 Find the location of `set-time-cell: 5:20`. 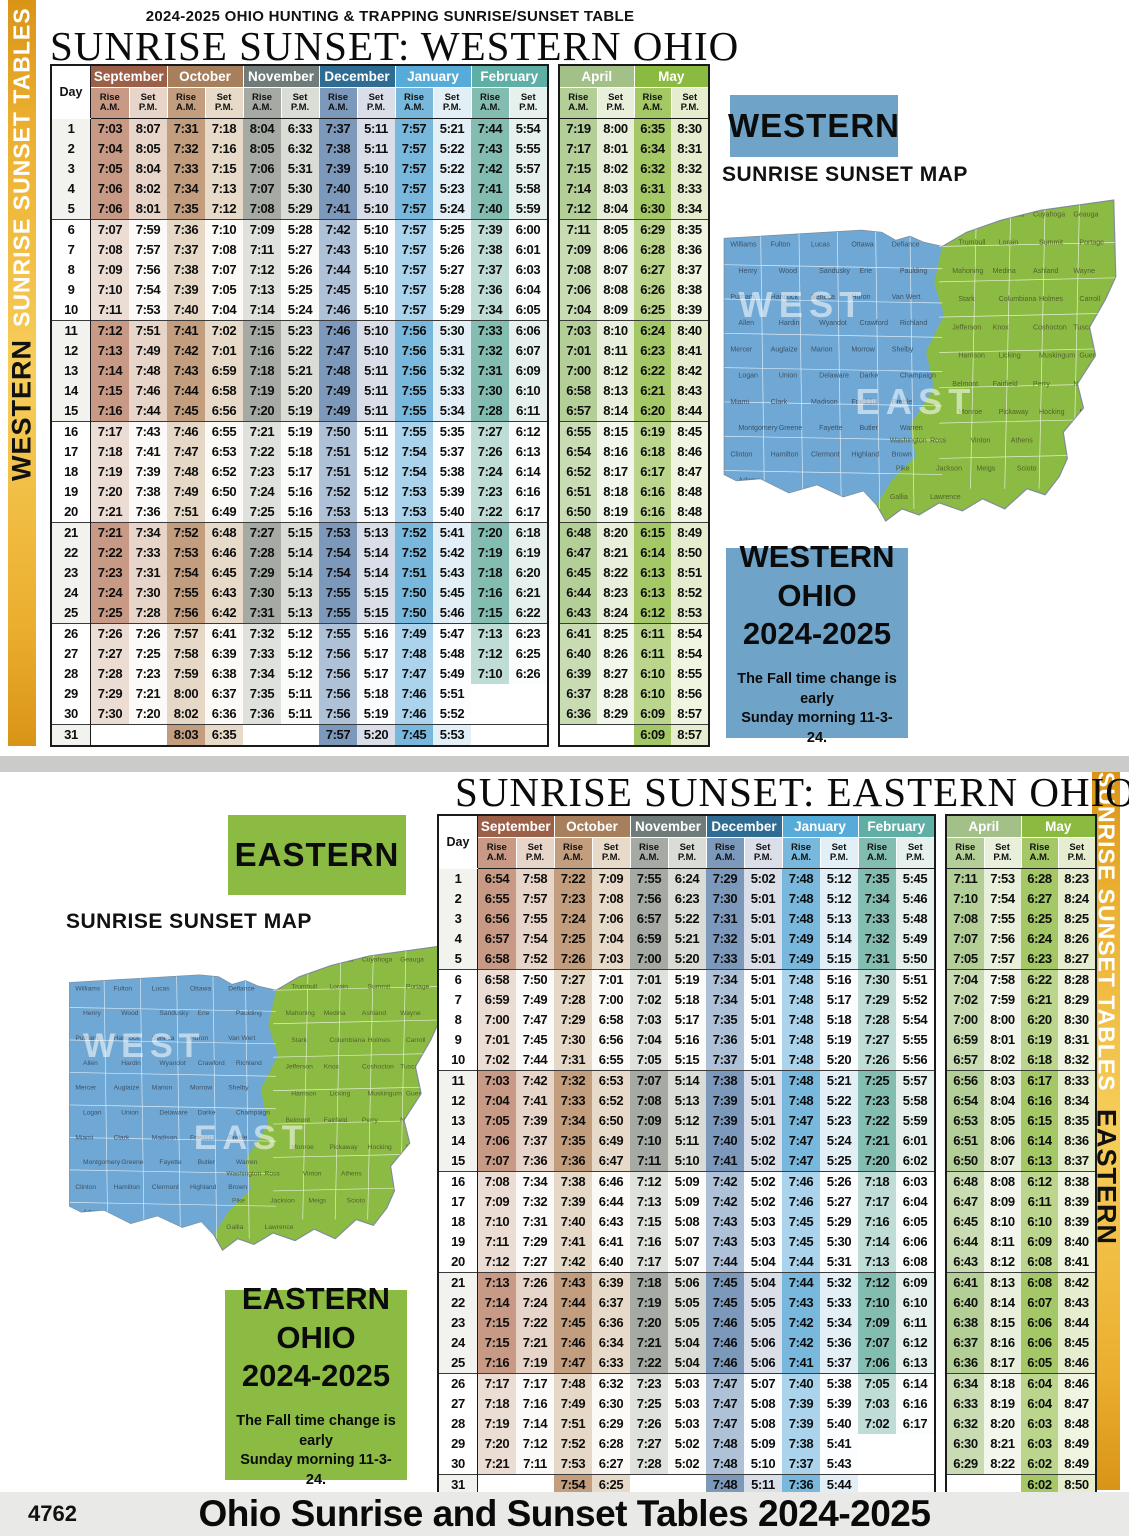

set-time-cell: 5:20 is located at coordinates (839, 1060).